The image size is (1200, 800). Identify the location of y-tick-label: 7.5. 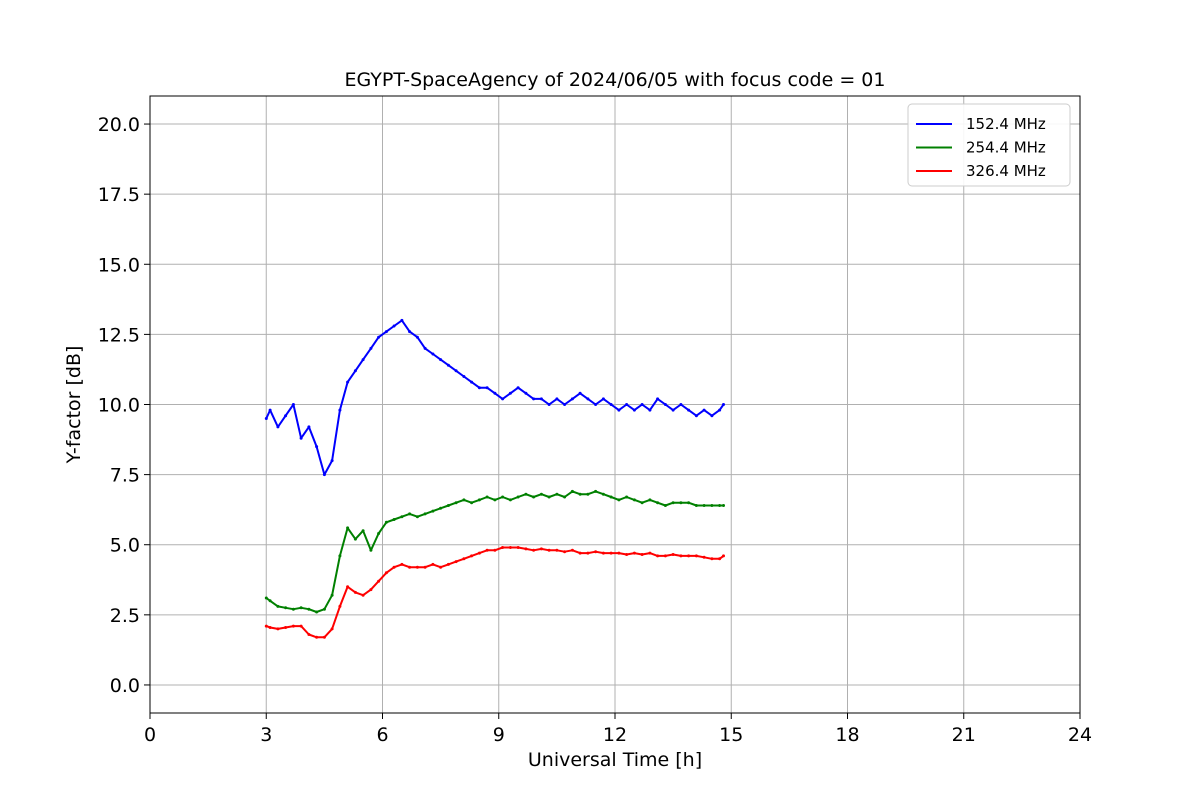
(125, 476).